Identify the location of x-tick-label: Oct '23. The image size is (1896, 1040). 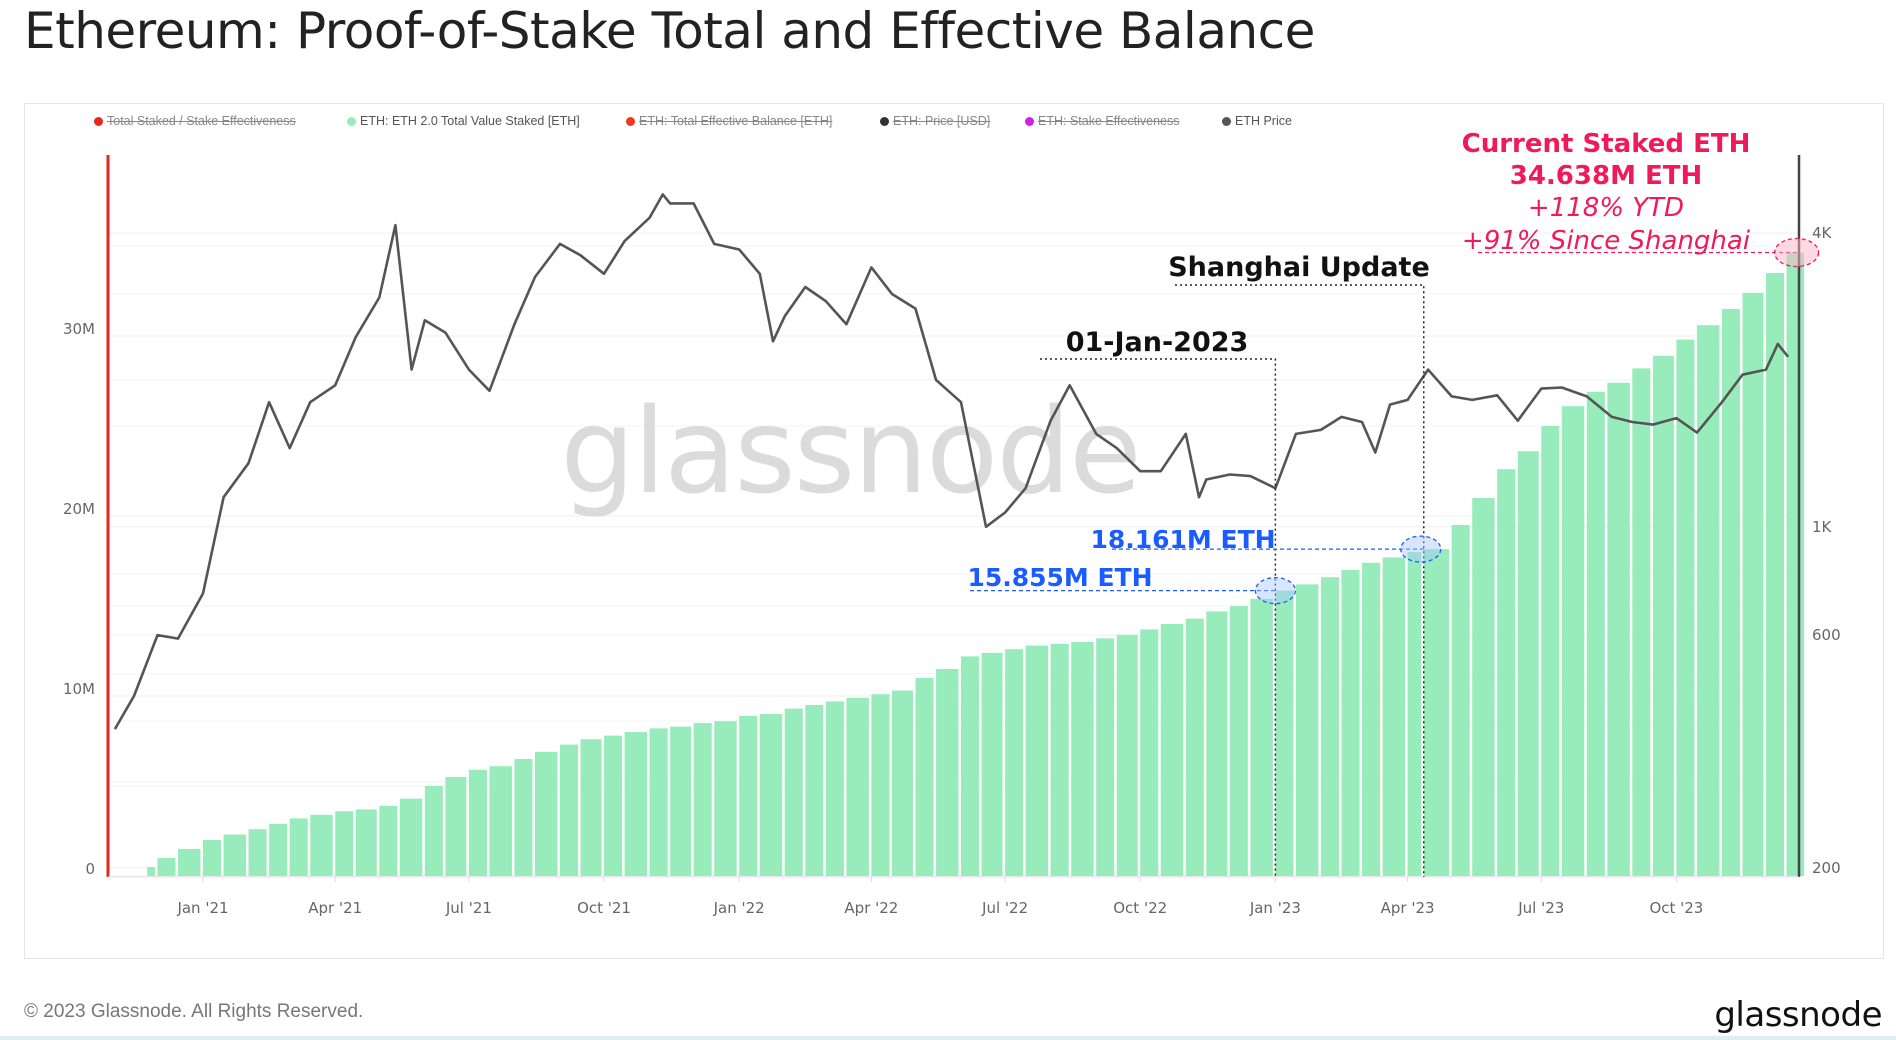
(1676, 908).